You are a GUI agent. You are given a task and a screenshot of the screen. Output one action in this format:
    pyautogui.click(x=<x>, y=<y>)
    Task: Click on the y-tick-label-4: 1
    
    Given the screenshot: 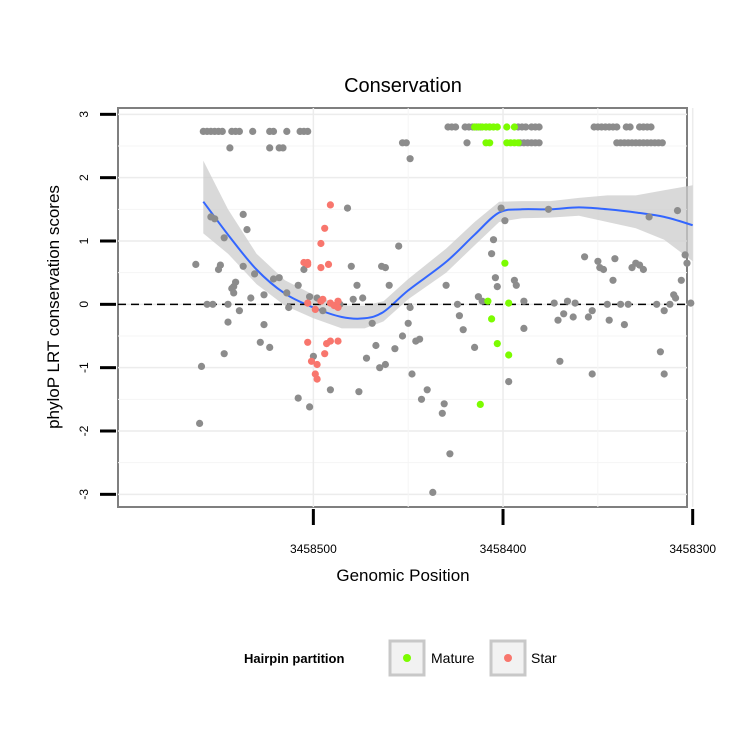 What is the action you would take?
    pyautogui.click(x=84, y=240)
    